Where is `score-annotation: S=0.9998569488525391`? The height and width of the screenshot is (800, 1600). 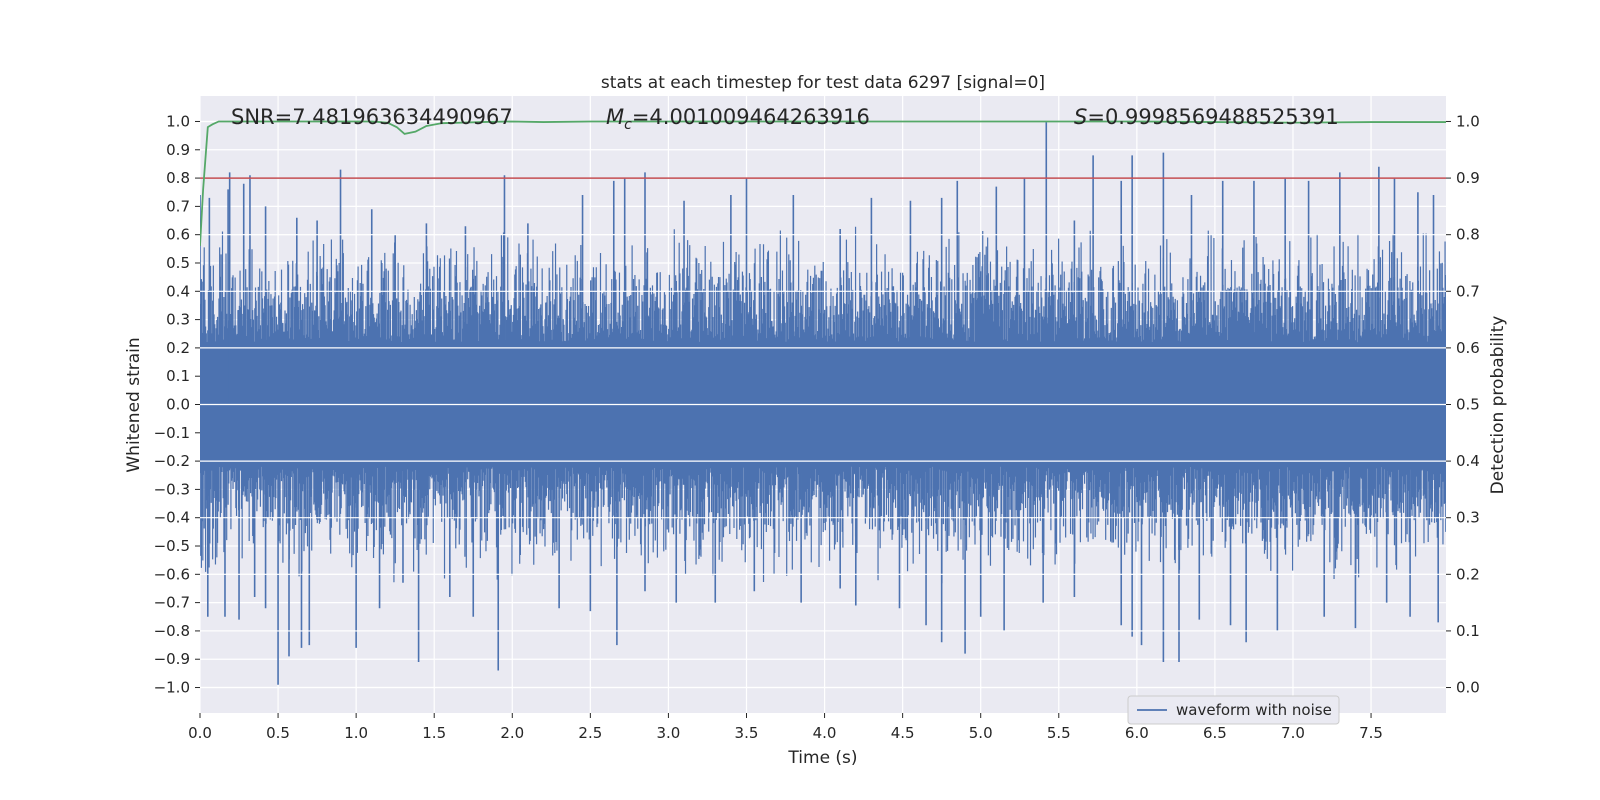
score-annotation: S=0.9998569488525391 is located at coordinates (1206, 117).